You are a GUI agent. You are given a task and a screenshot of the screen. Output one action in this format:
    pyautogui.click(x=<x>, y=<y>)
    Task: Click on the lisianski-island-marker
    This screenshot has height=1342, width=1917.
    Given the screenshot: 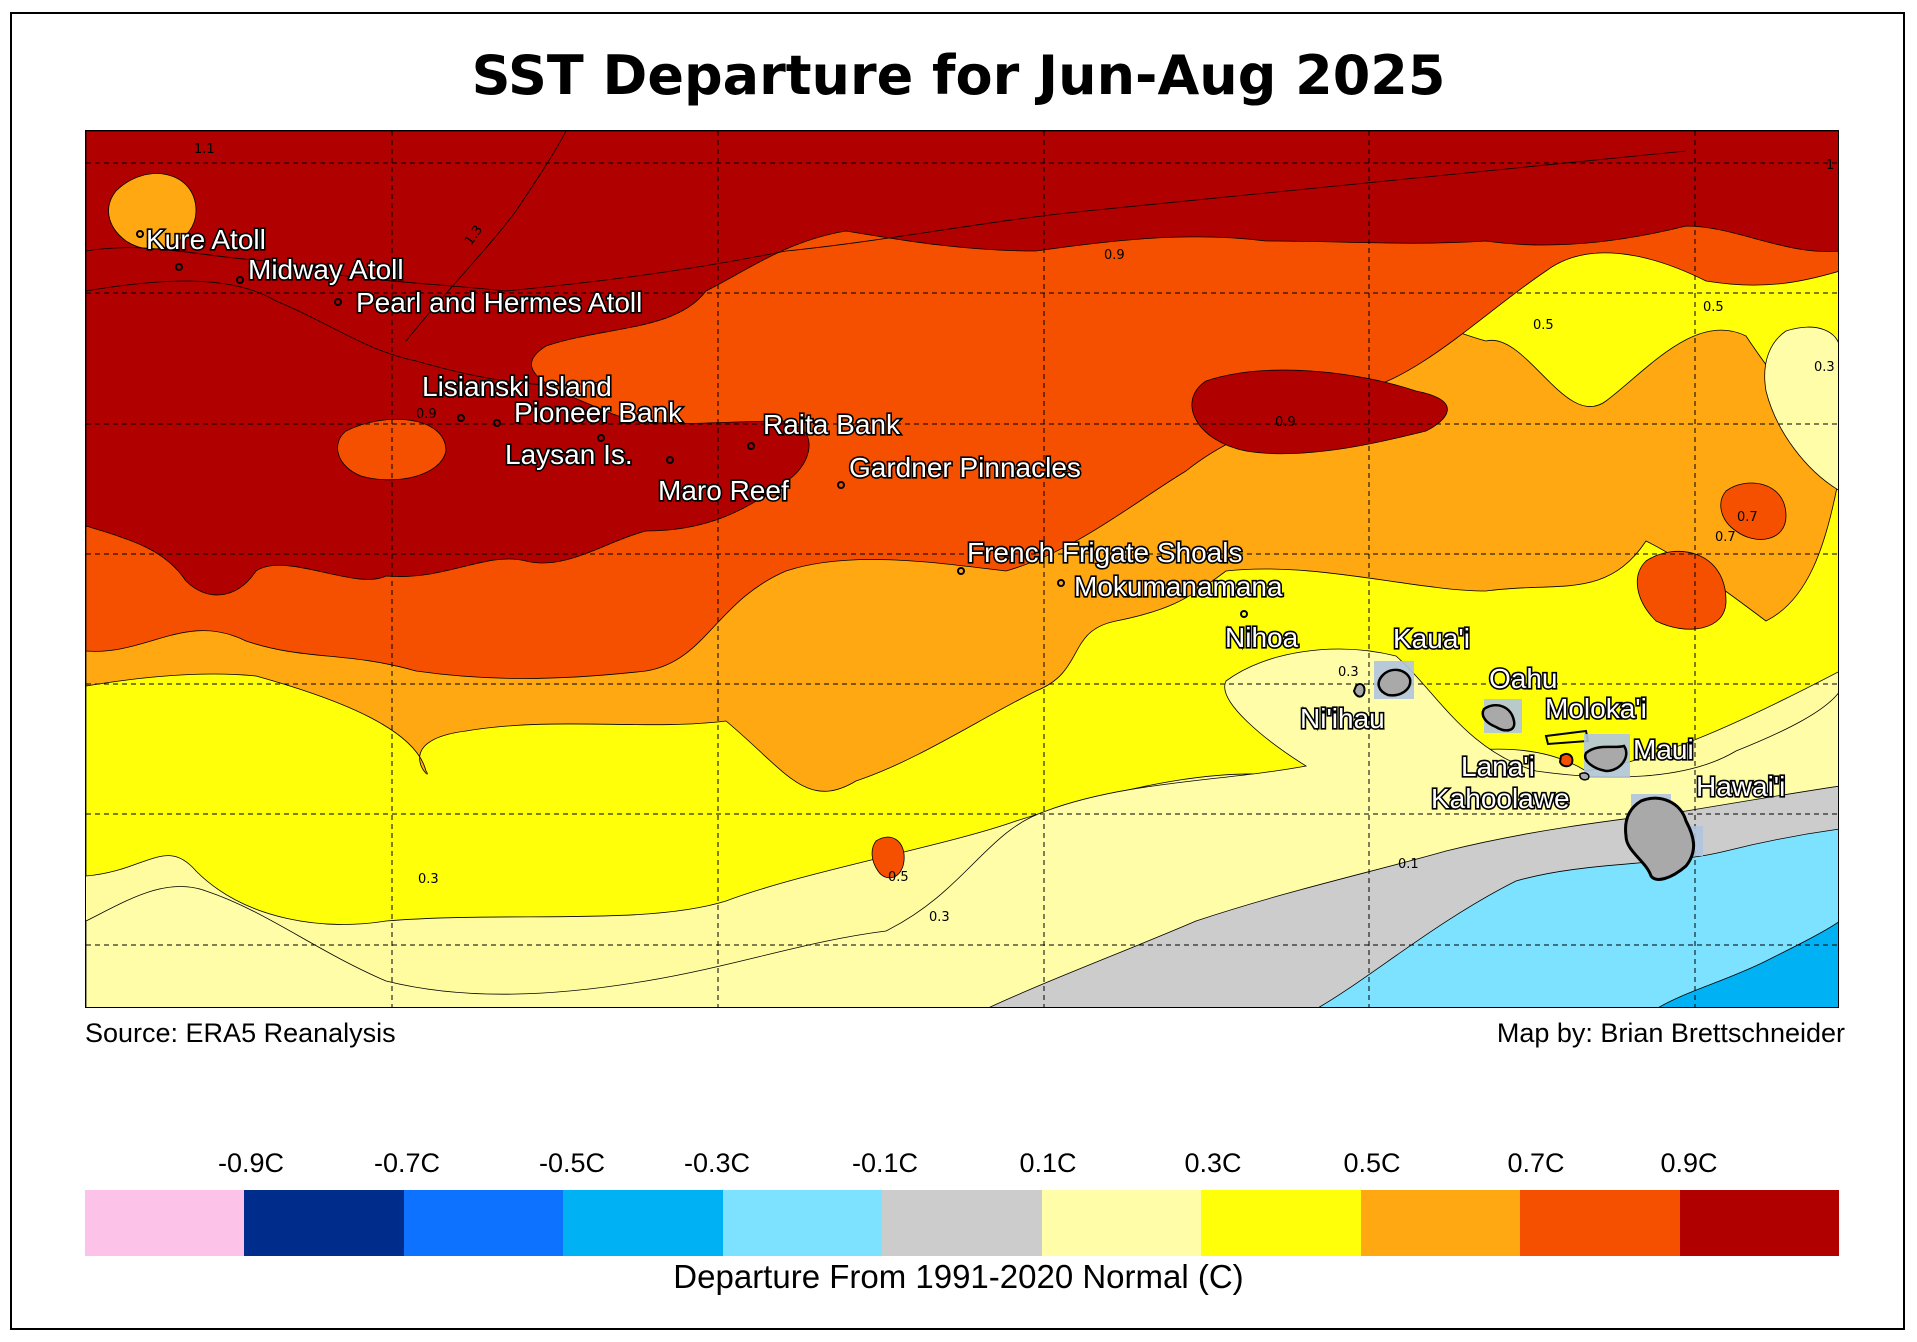 What is the action you would take?
    pyautogui.click(x=461, y=418)
    